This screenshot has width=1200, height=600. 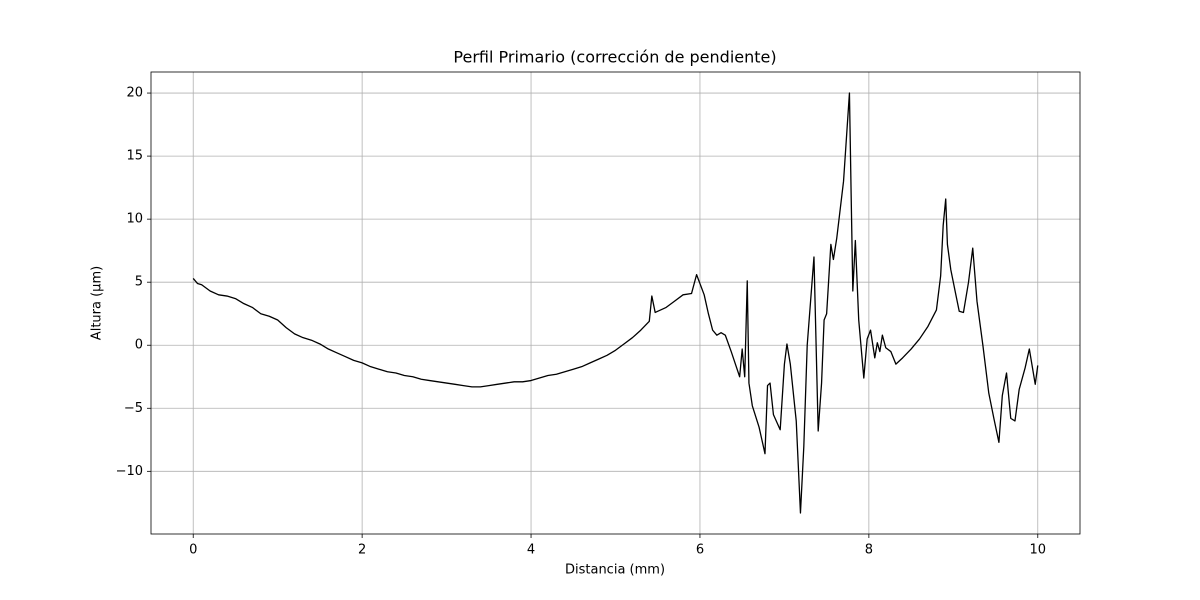 What do you see at coordinates (129, 471) in the screenshot?
I see `y-tick-label: −10` at bounding box center [129, 471].